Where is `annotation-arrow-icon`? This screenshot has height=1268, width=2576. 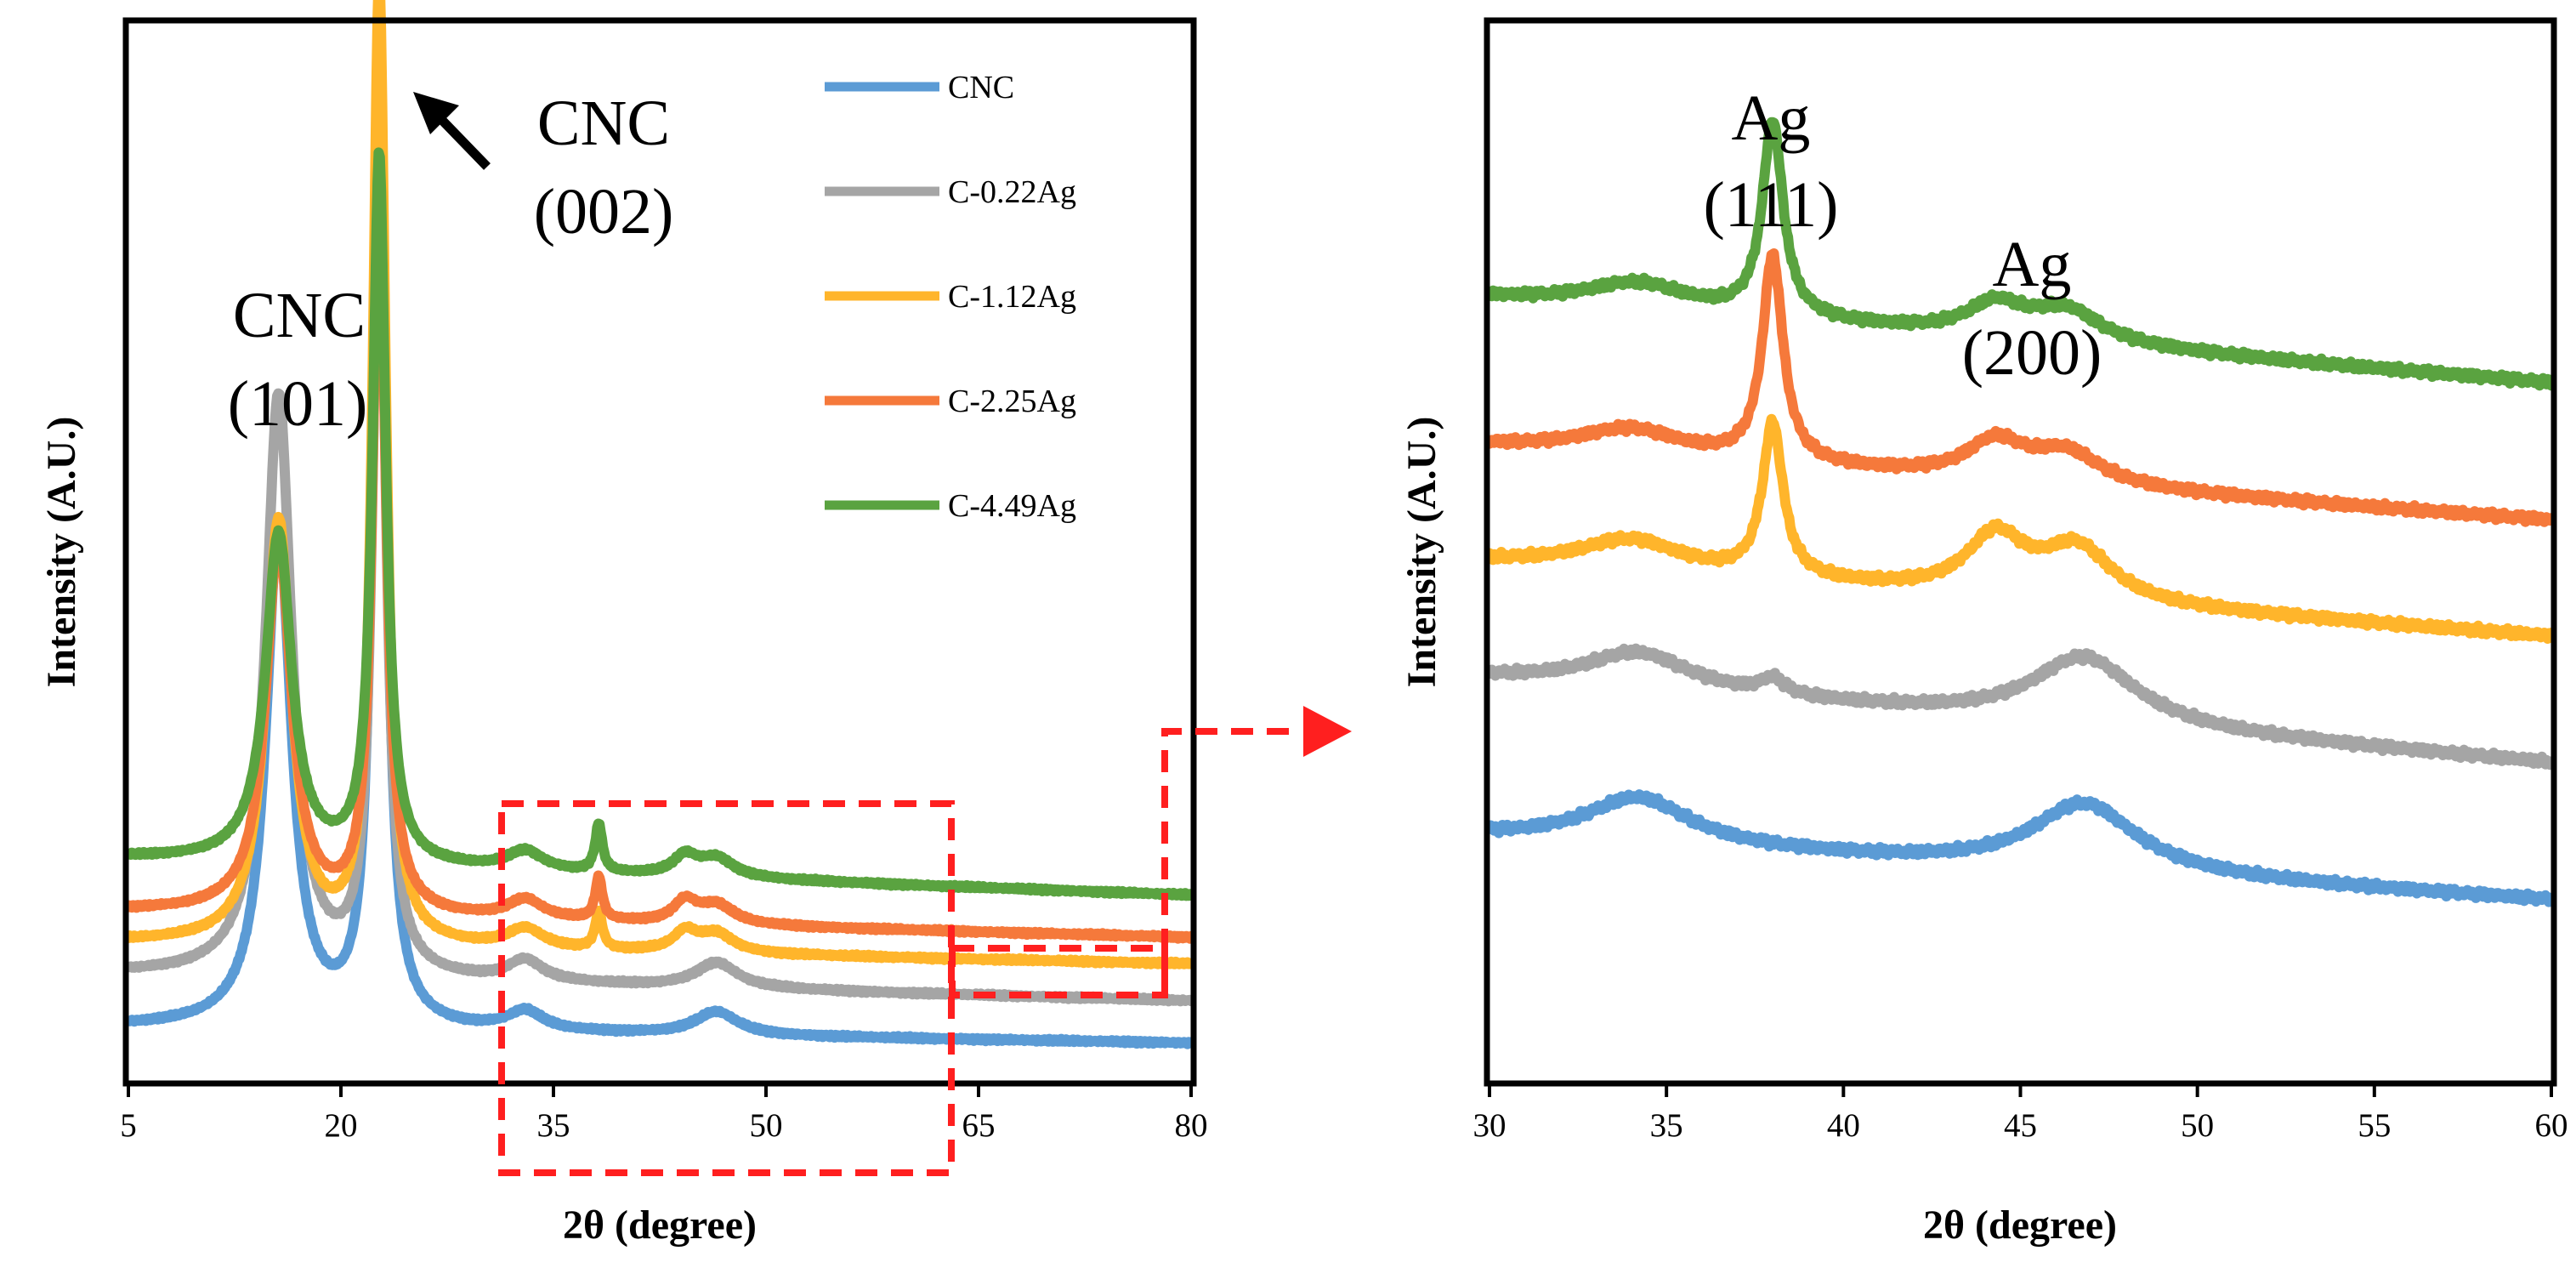 annotation-arrow-icon is located at coordinates (452, 131).